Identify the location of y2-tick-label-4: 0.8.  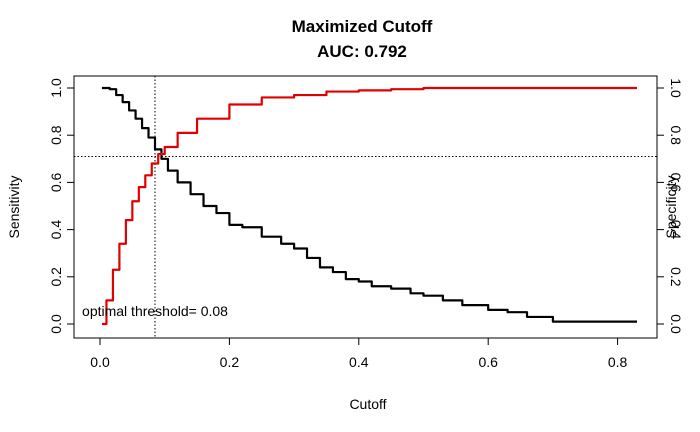
(676, 135).